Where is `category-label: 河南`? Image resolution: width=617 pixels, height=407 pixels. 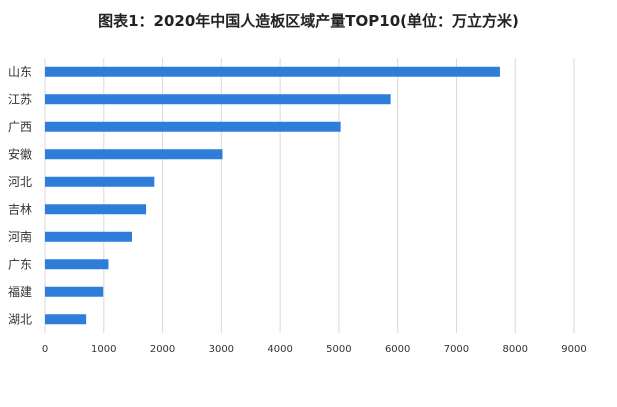
category-label: 河南 is located at coordinates (20, 236).